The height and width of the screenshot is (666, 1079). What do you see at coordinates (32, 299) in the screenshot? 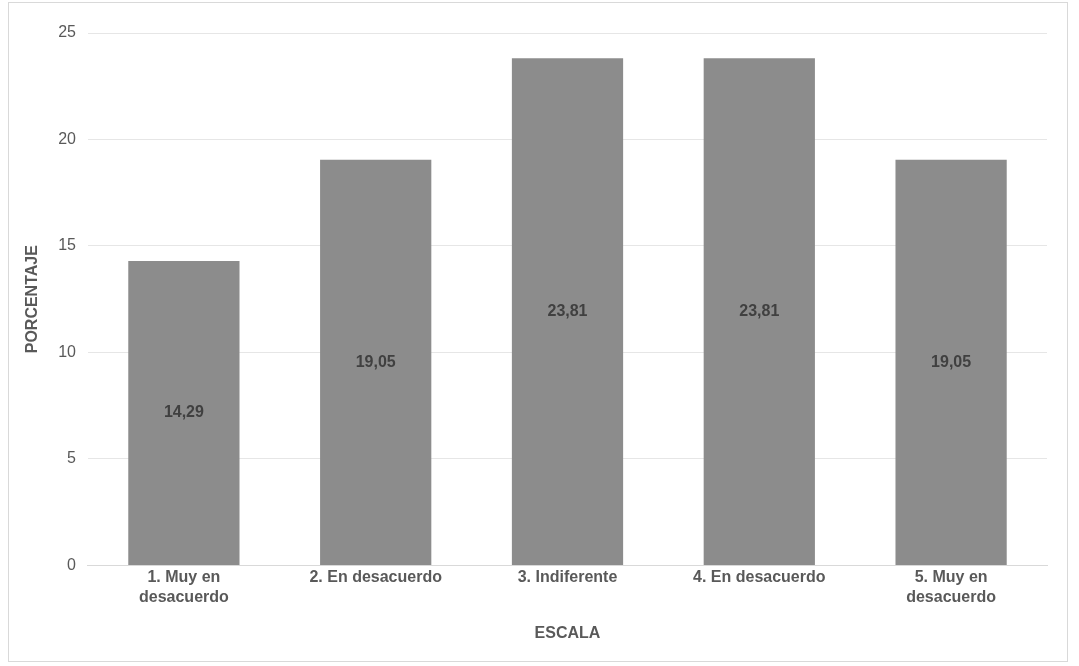
I see `y-axis-title: PORCENTAJE` at bounding box center [32, 299].